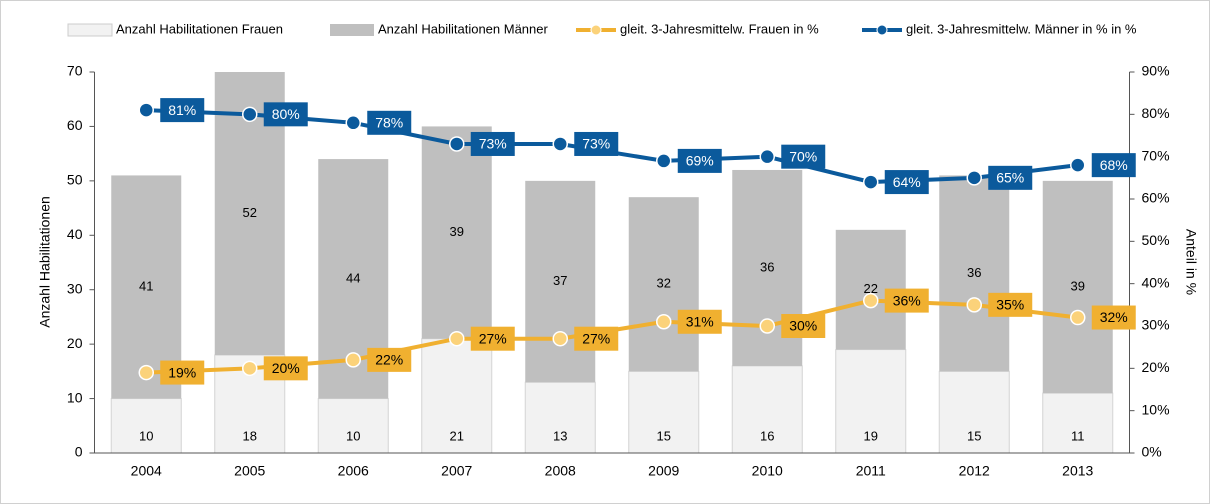  I want to click on legend-label: gleit. 3-Jahresmittelw. Männer in % in %, so click(1021, 28).